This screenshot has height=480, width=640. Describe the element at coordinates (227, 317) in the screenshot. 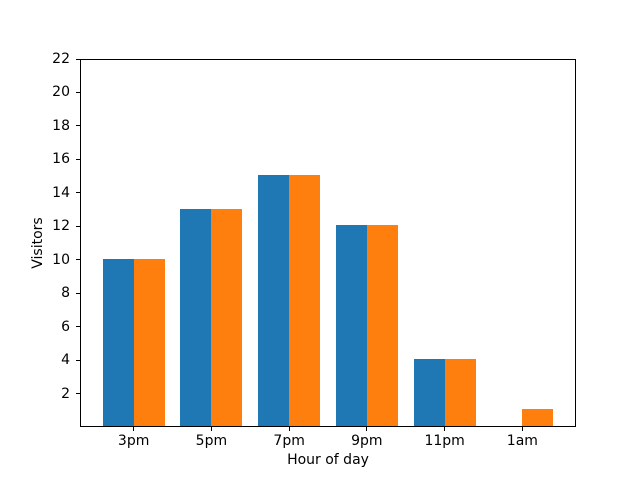

I see `bar-5pm-orange-series` at that location.